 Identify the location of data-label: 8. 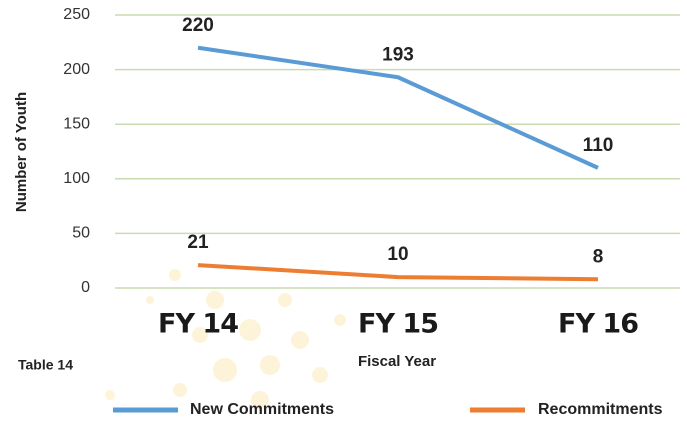
(598, 256).